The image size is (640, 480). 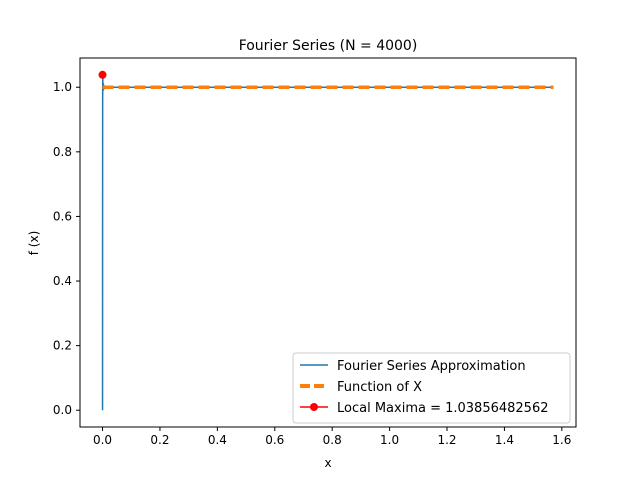 What do you see at coordinates (102, 74) in the screenshot?
I see `local-maximum-point` at bounding box center [102, 74].